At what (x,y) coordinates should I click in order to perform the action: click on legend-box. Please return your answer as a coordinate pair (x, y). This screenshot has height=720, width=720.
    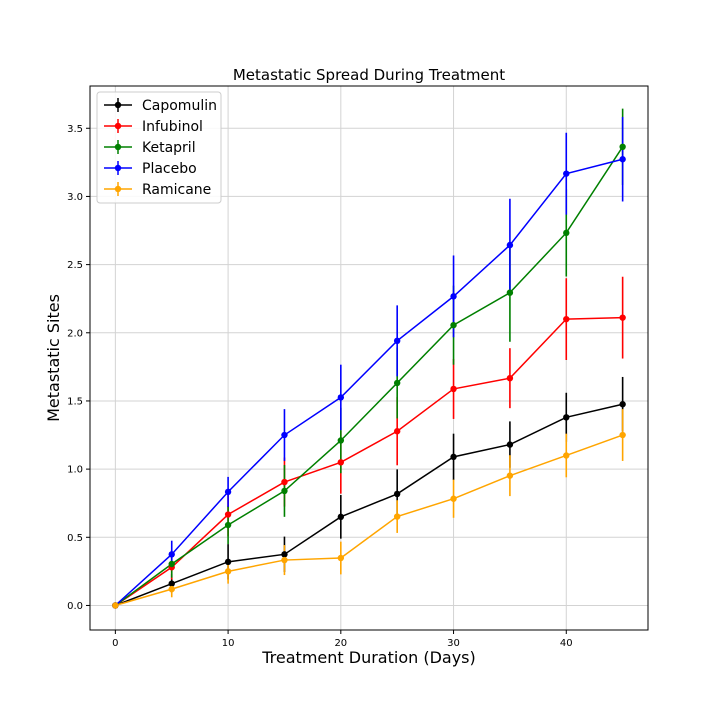
    Looking at the image, I should click on (159, 147).